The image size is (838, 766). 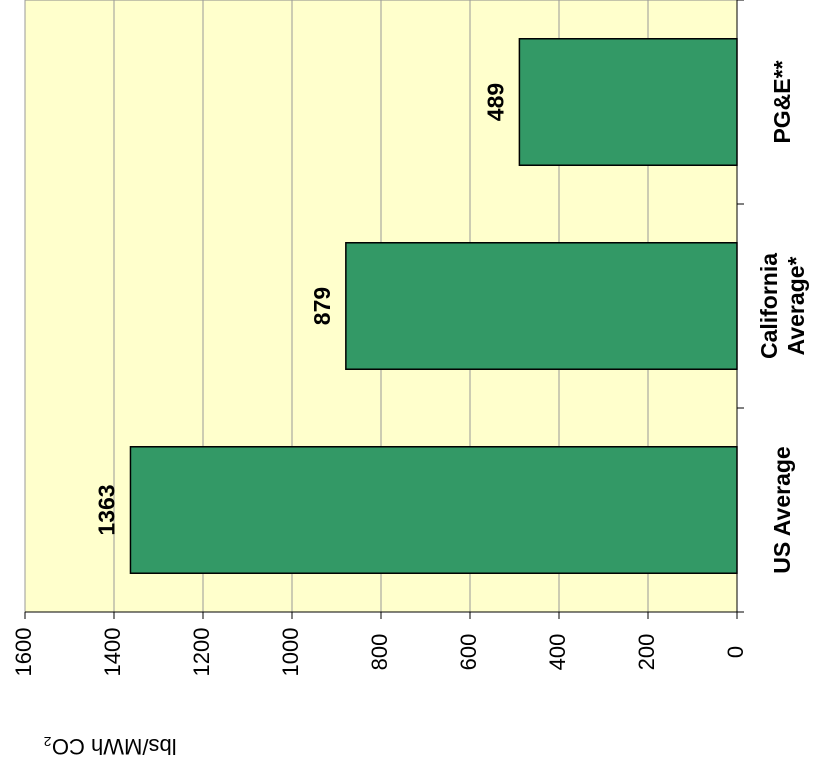 I want to click on axis-label: lbs/MWh CO₂, so click(x=109, y=746).